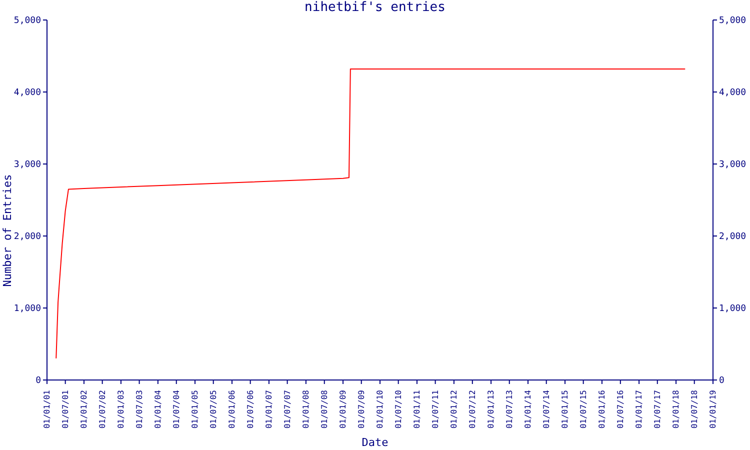 The width and height of the screenshot is (750, 450). Describe the element at coordinates (435, 409) in the screenshot. I see `x-tick-label: 01/07/11` at that location.